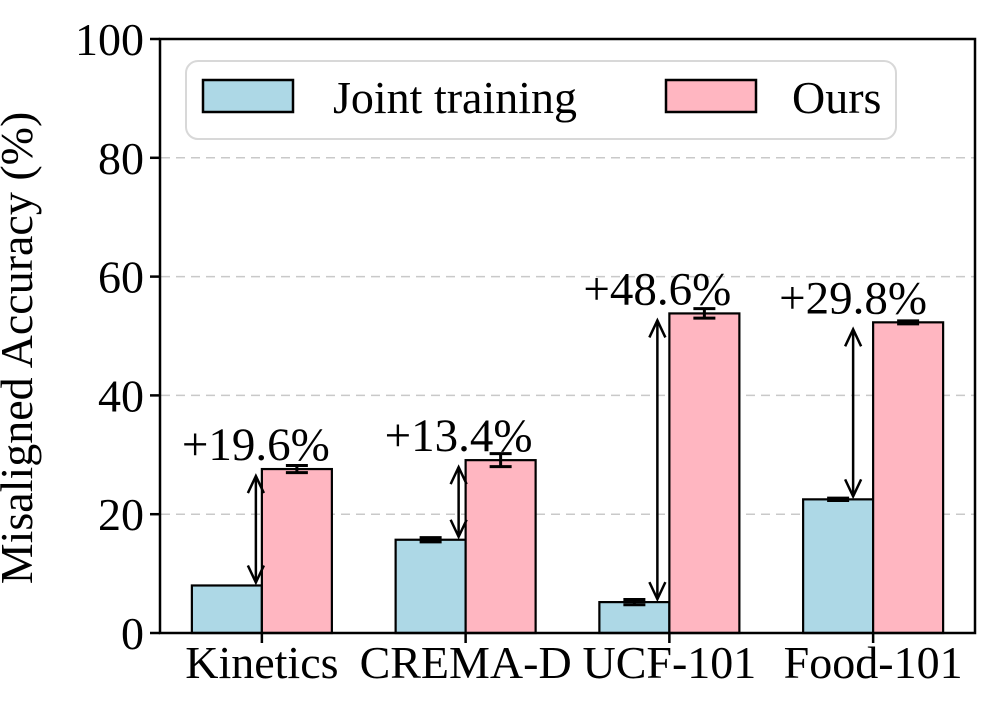  I want to click on x-tick-label-kinetics: Kinetics, so click(261, 662).